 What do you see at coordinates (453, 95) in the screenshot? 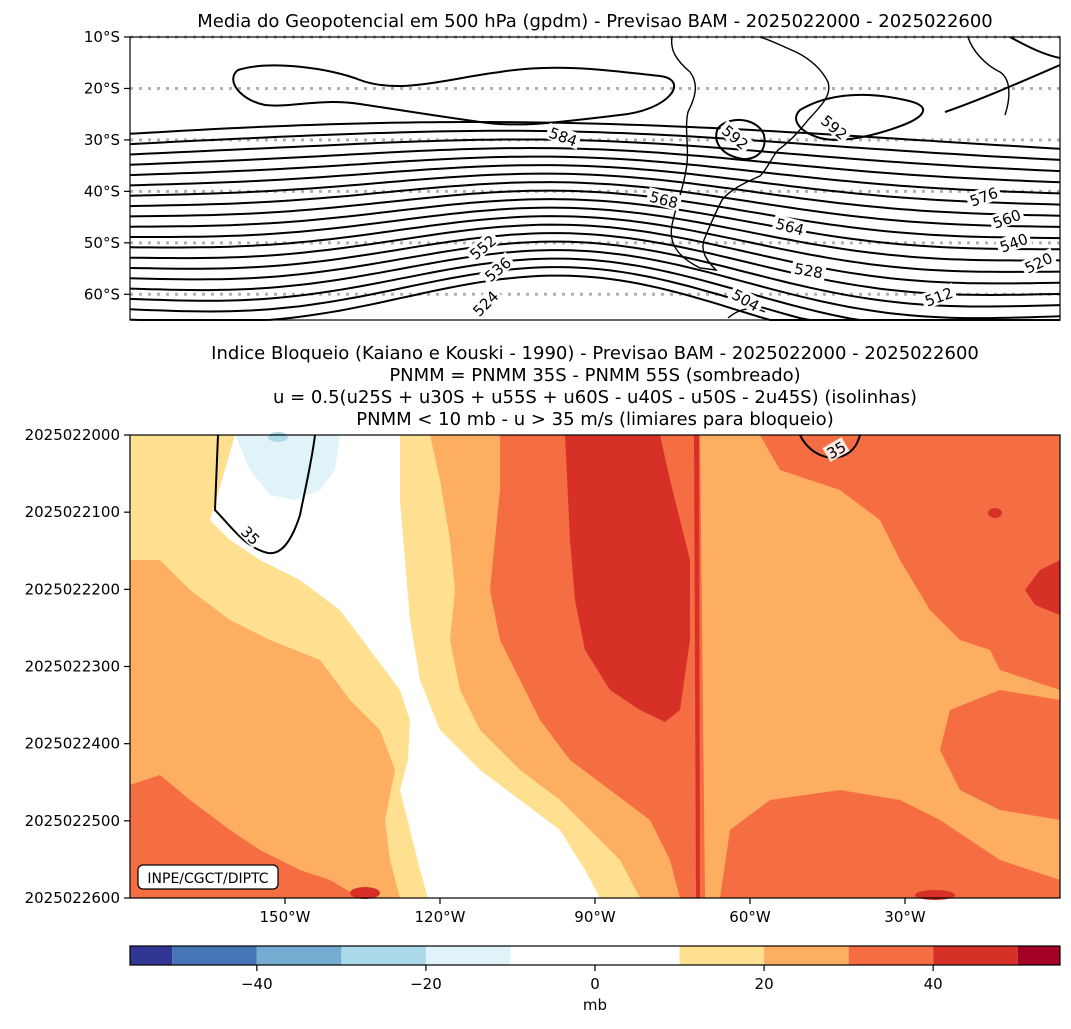
I see `high-contour-pacific` at bounding box center [453, 95].